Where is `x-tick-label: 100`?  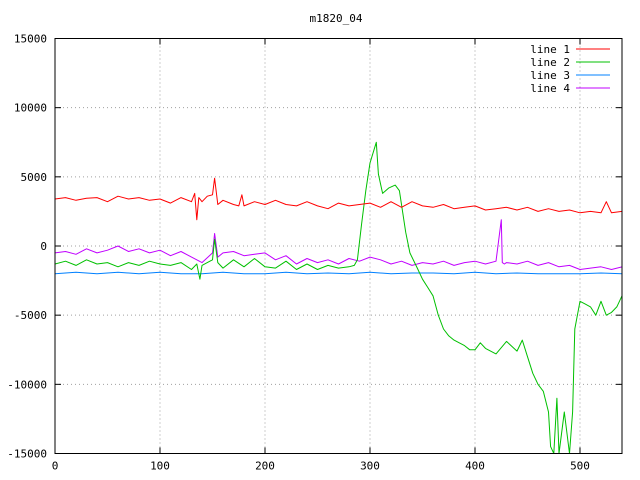 x-tick-label: 100 is located at coordinates (160, 466).